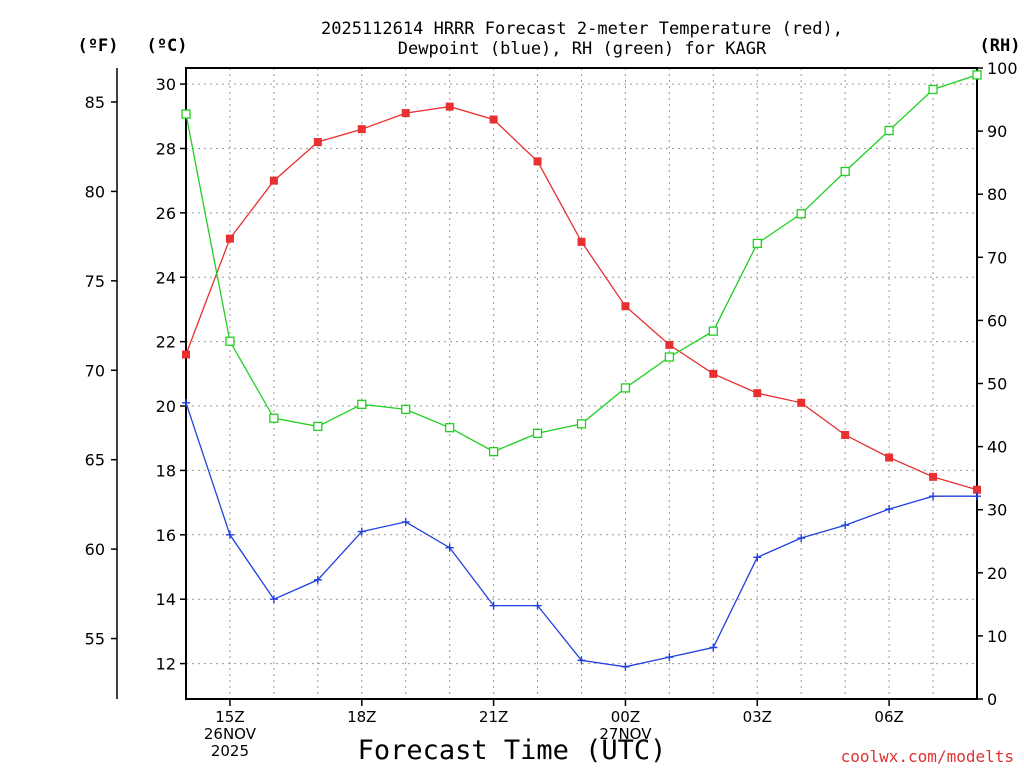  I want to click on credit-label: coolwx.com/modelts, so click(927, 756).